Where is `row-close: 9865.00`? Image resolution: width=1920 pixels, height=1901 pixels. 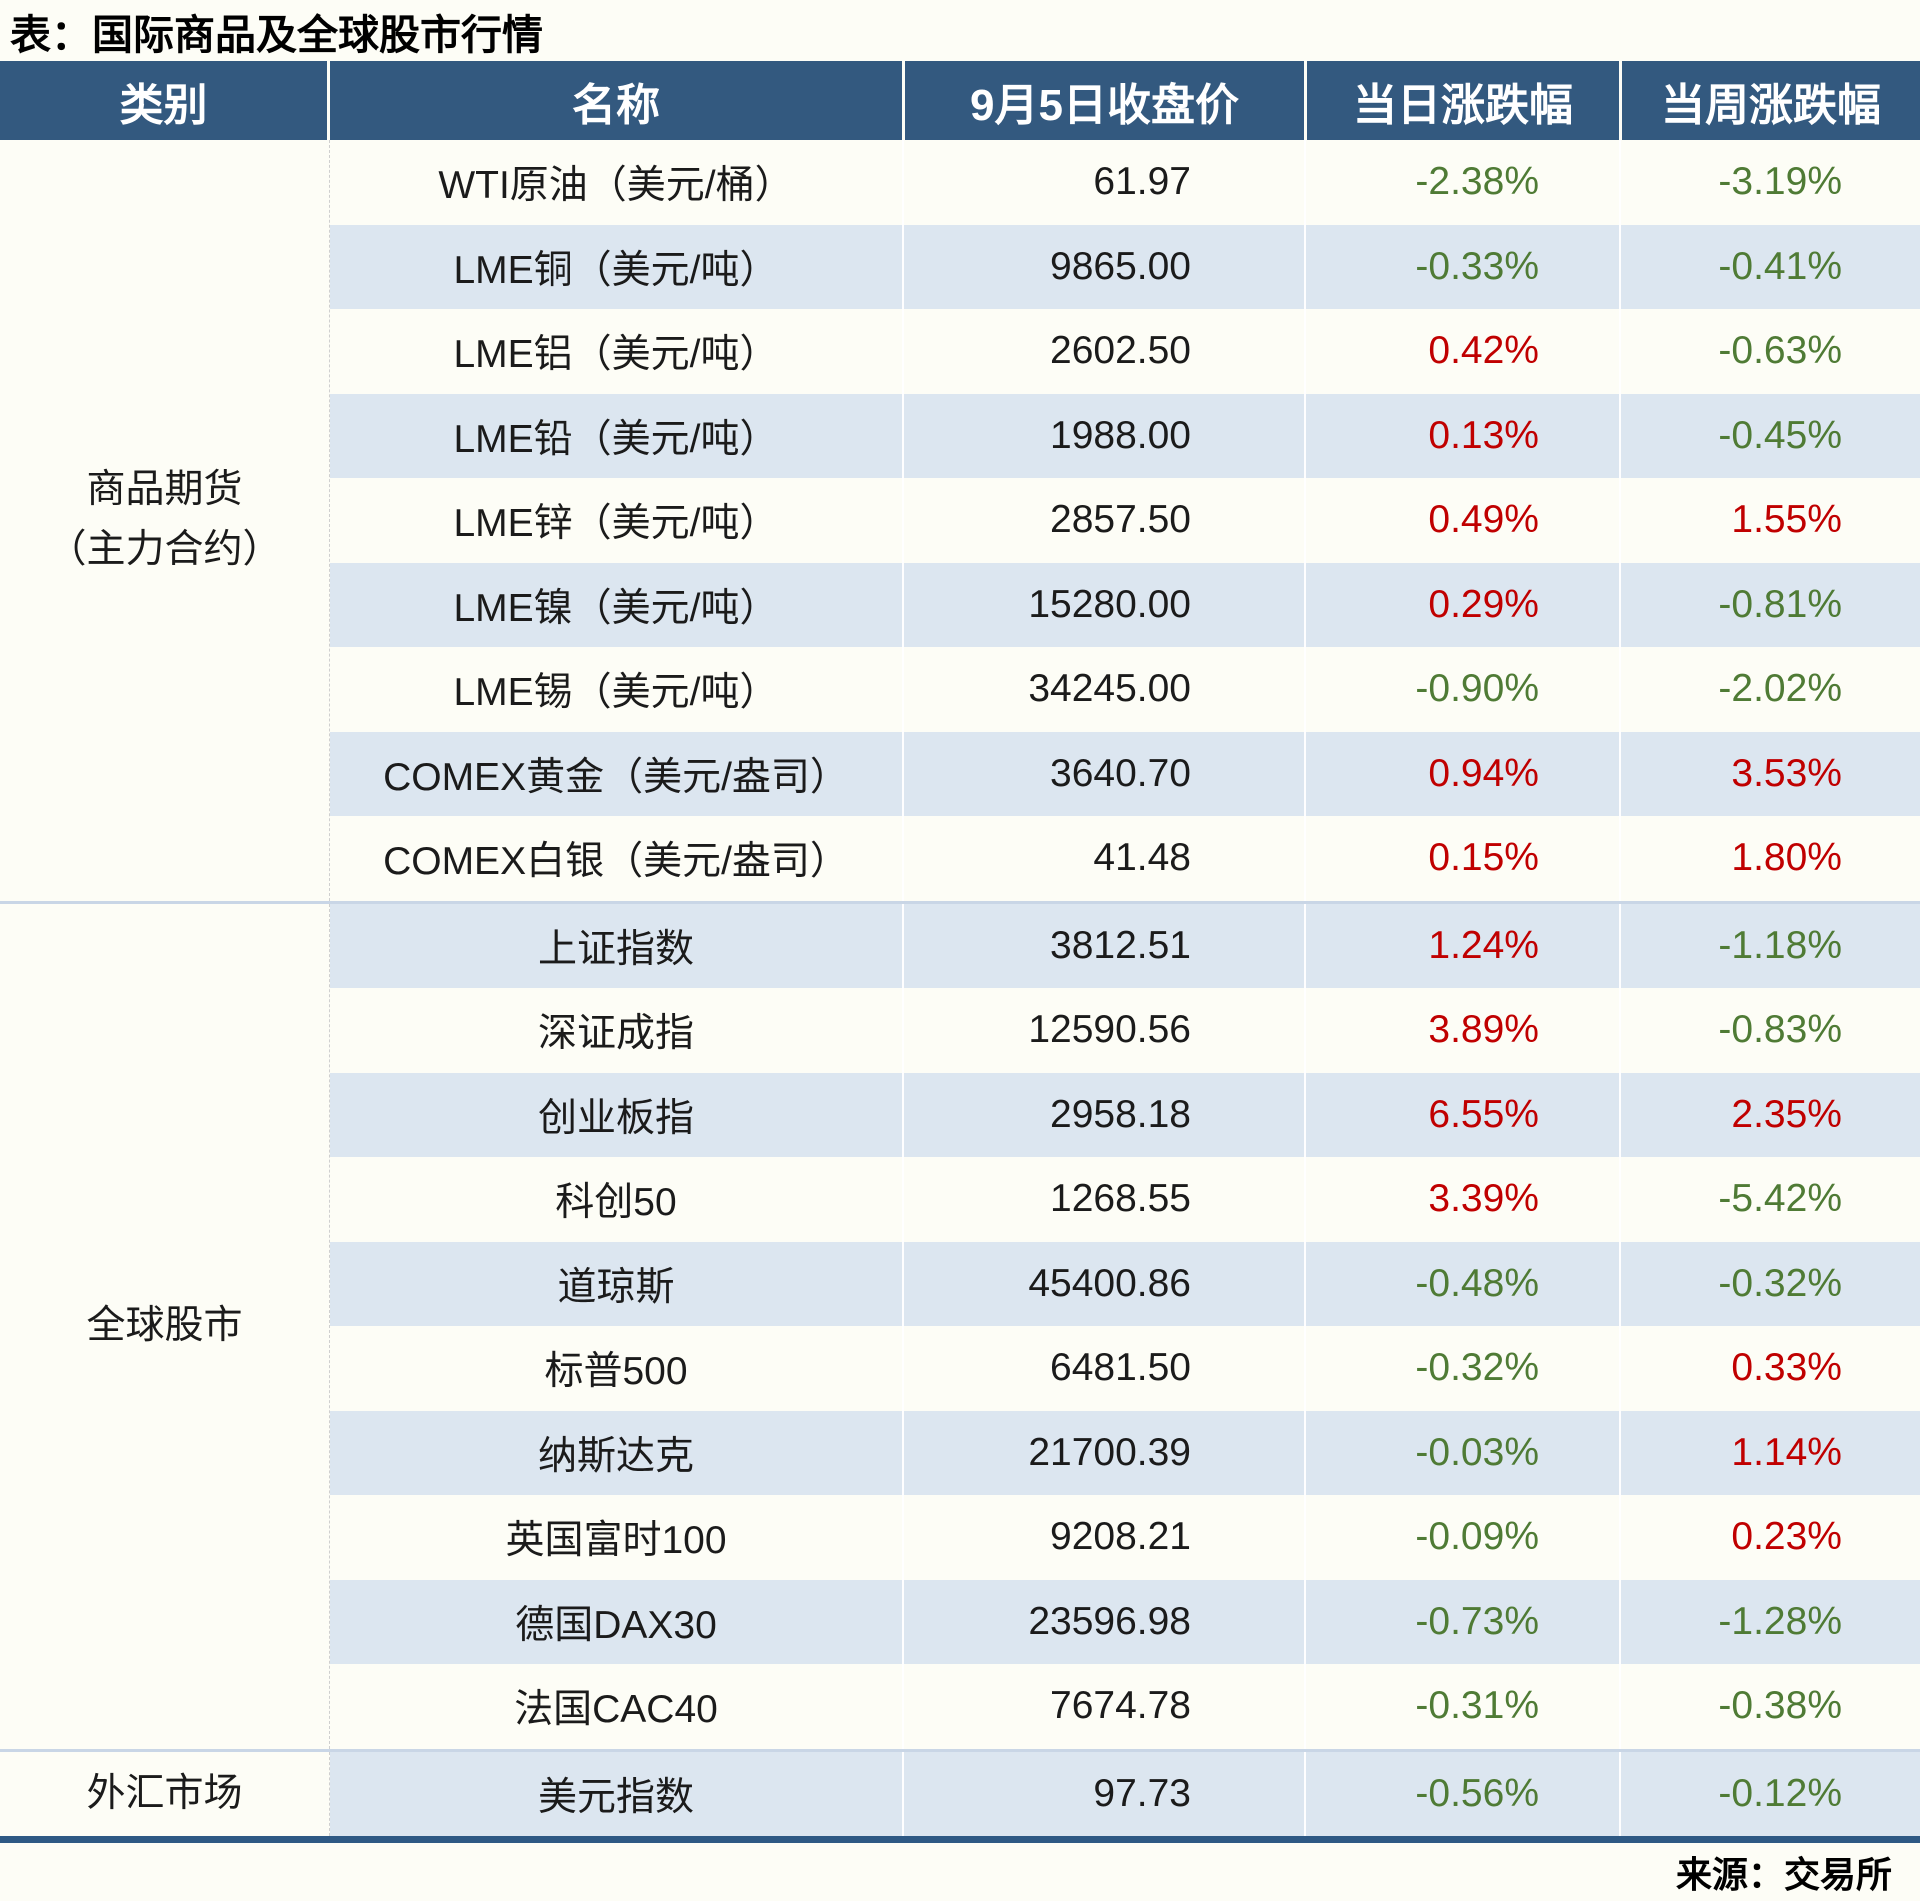
row-close: 9865.00 is located at coordinates (1105, 266).